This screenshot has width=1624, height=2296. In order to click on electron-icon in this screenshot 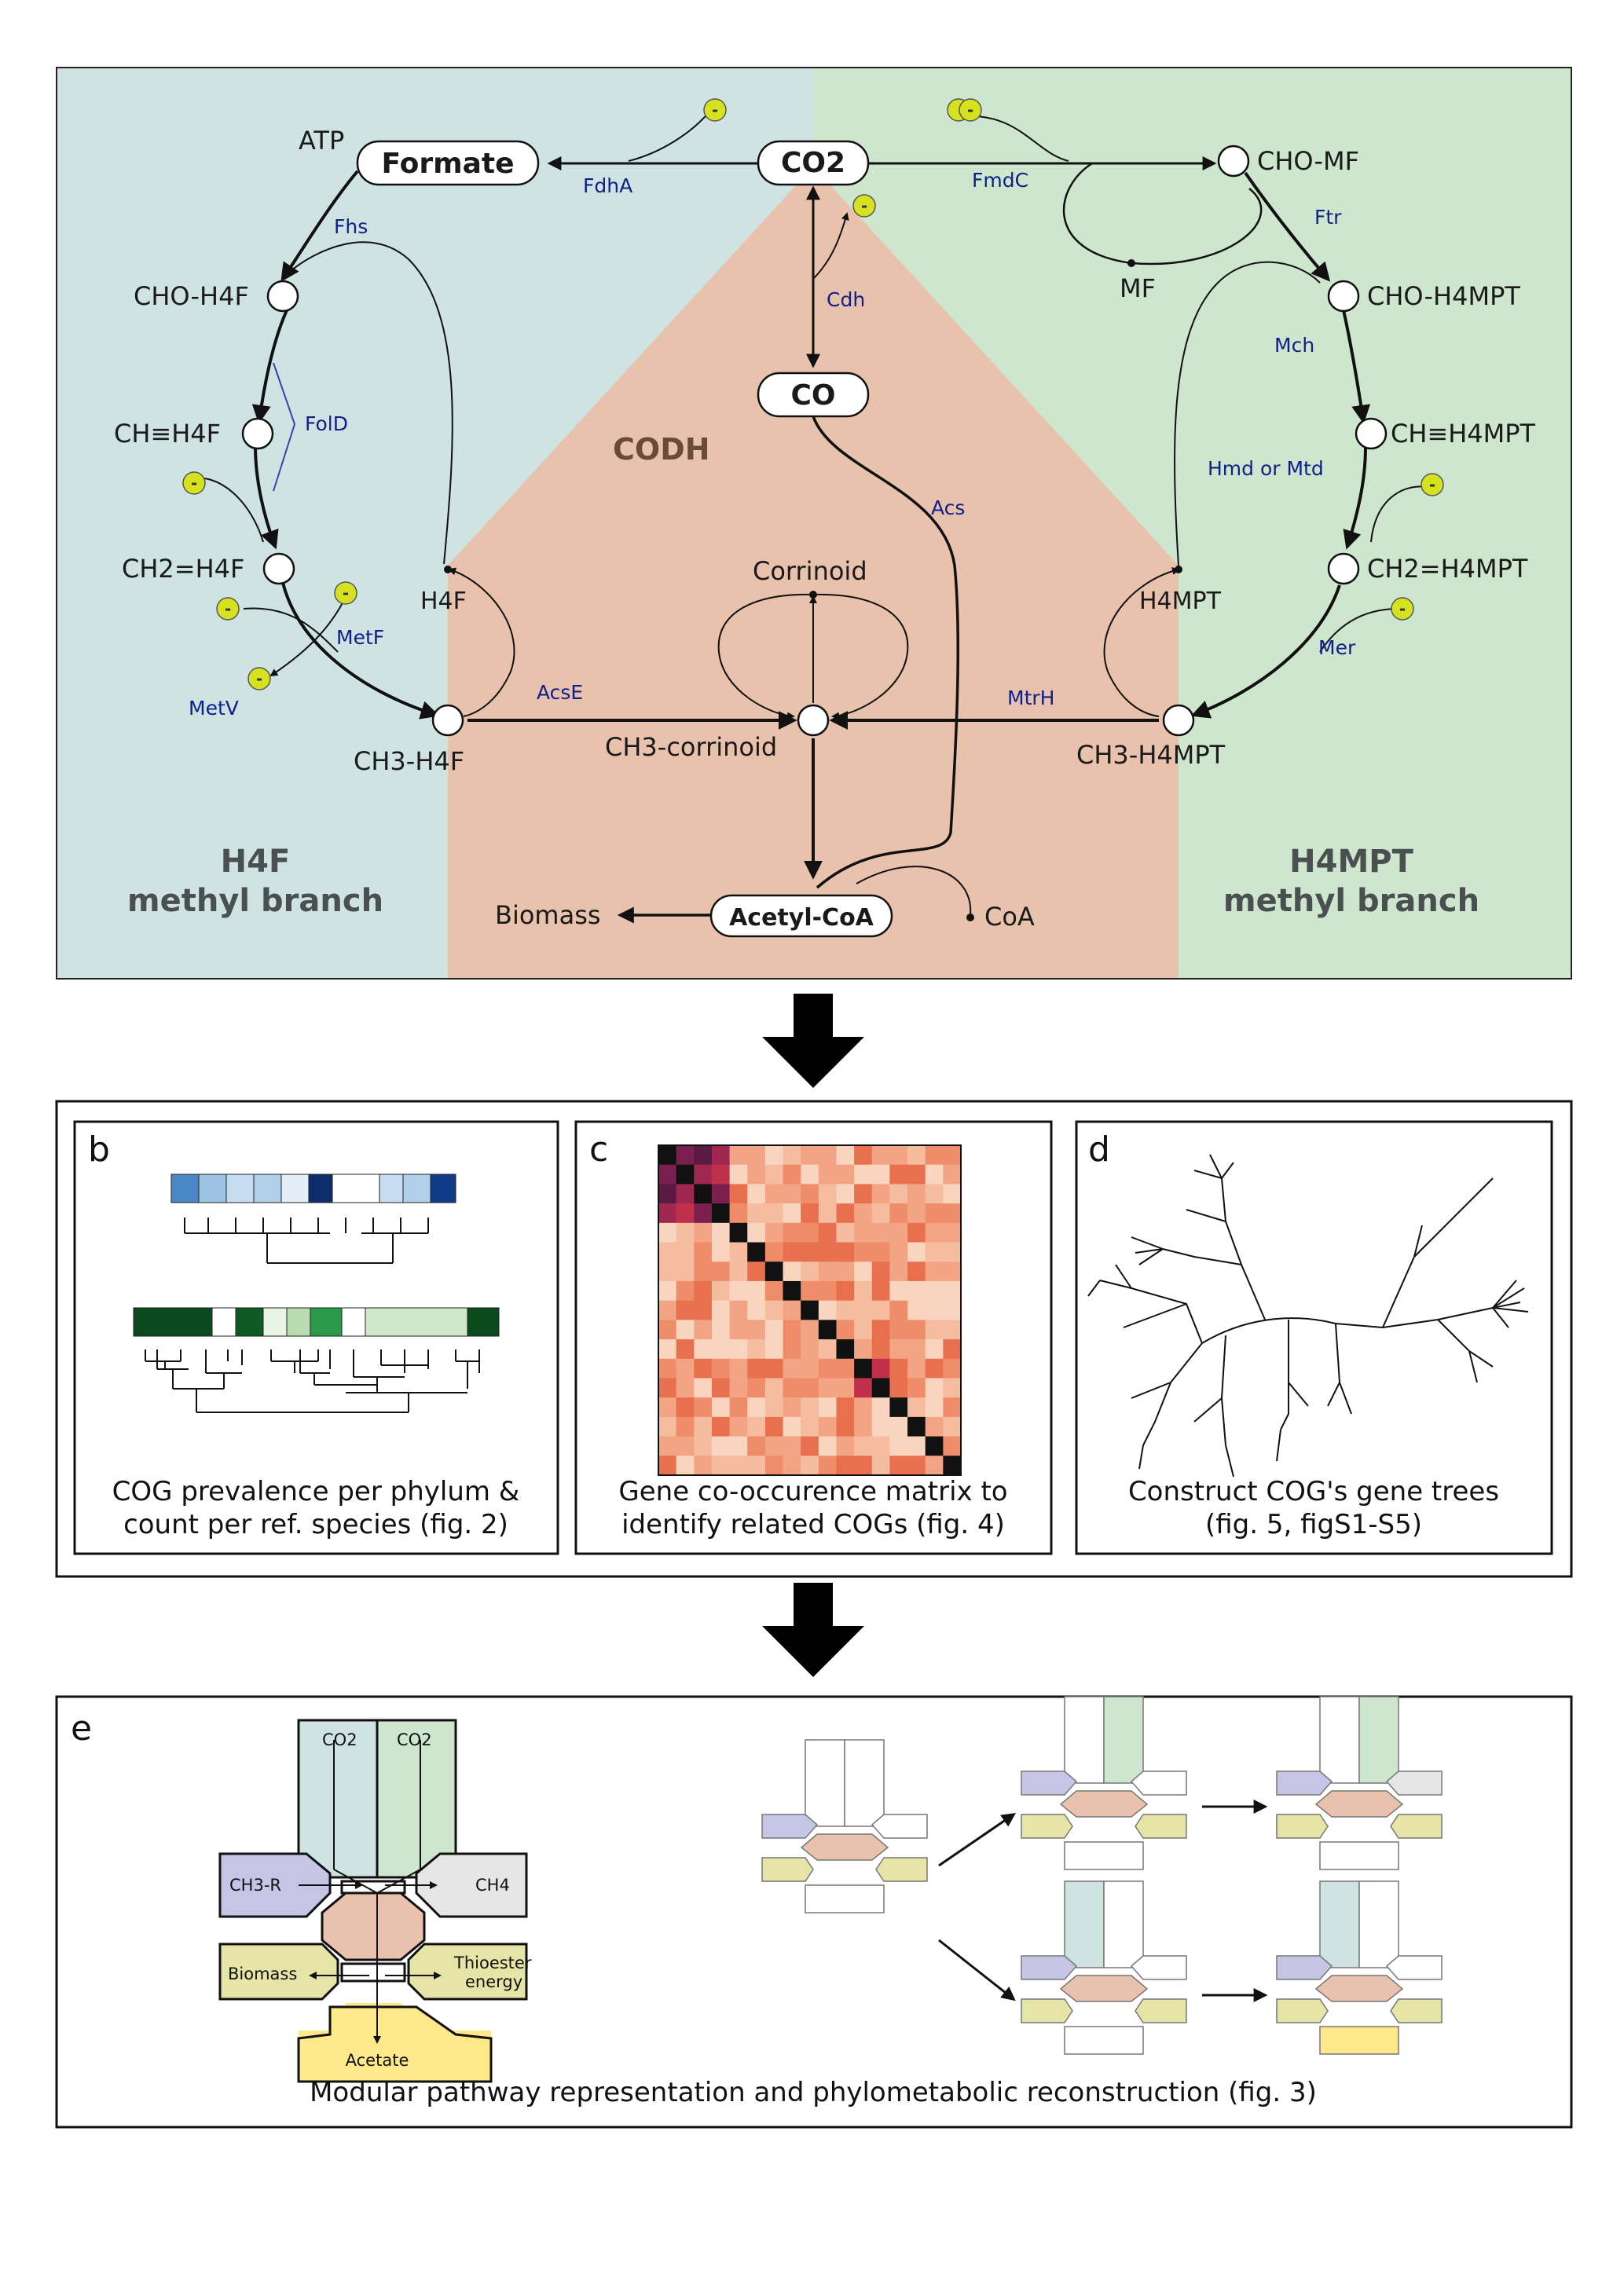, I will do `click(259, 678)`.